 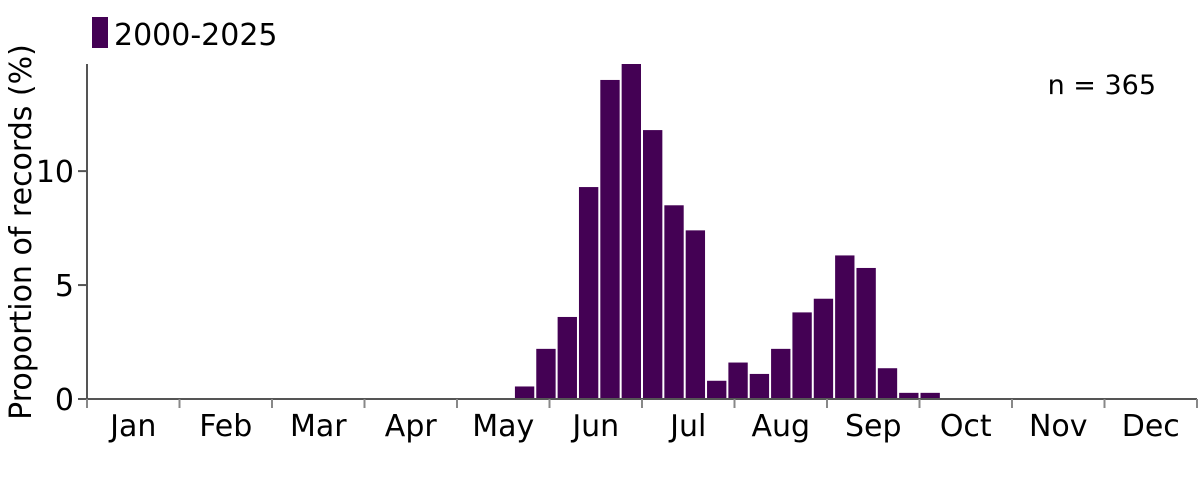 I want to click on x-tick-label-may: May, so click(x=503, y=426).